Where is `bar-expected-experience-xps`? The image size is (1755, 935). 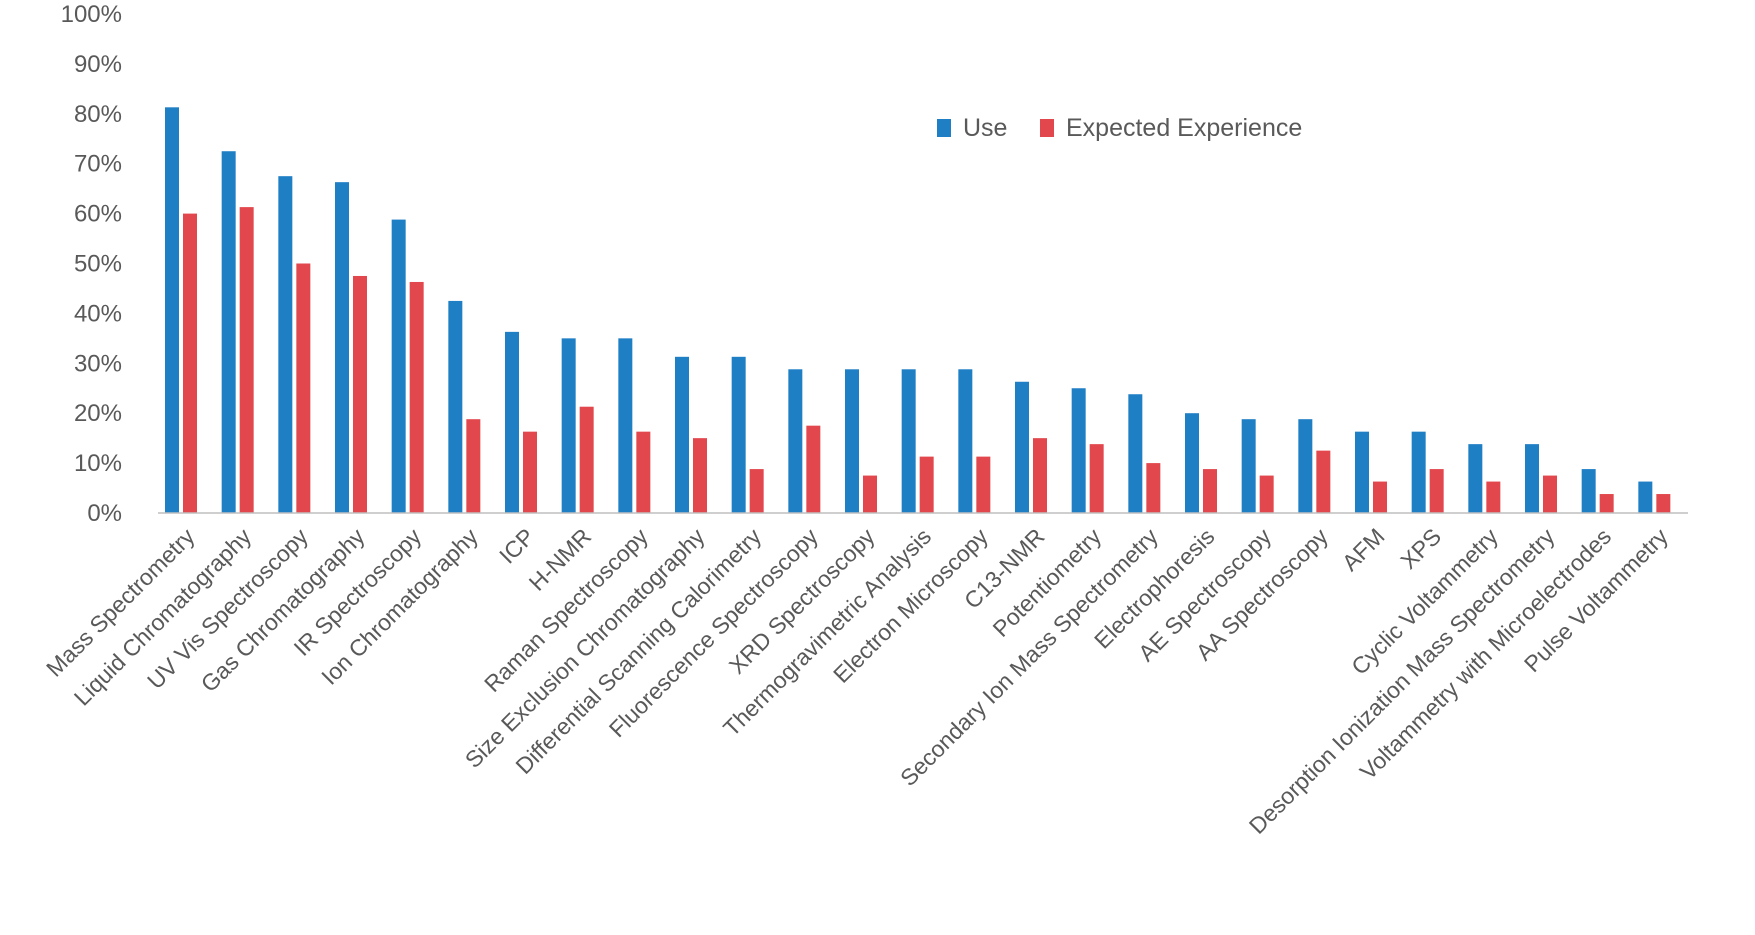
bar-expected-experience-xps is located at coordinates (1436, 491).